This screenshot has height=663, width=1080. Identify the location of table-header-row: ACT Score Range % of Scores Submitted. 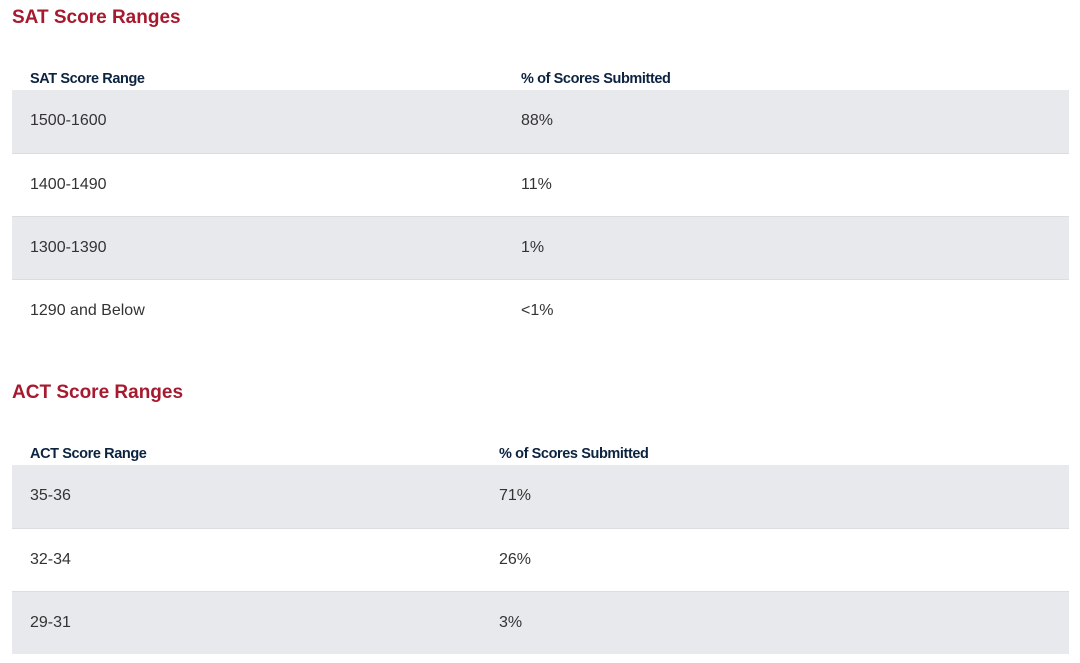
(540, 451).